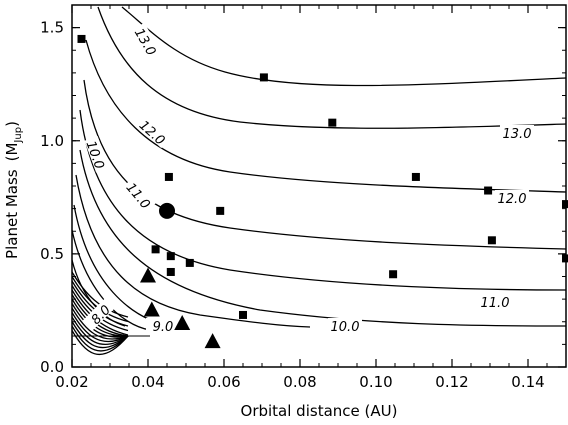 The height and width of the screenshot is (425, 568). Describe the element at coordinates (71, 382) in the screenshot. I see `x-tick-label: 0.02` at that location.